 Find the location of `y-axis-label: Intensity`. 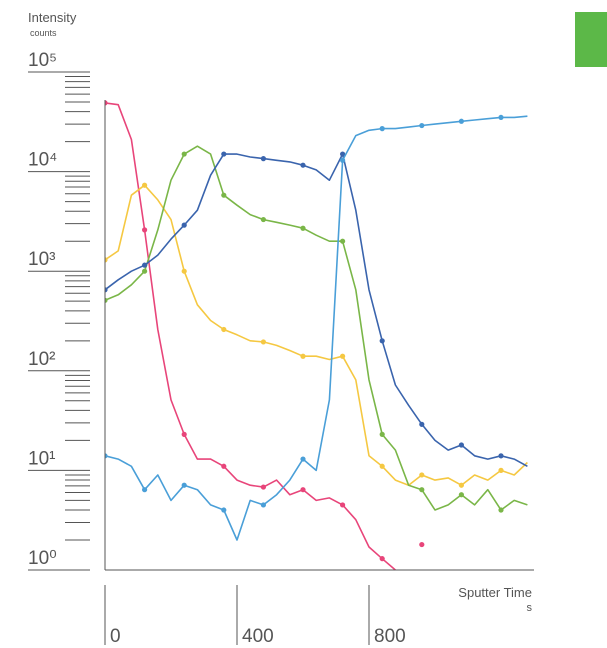

y-axis-label: Intensity is located at coordinates (52, 17).